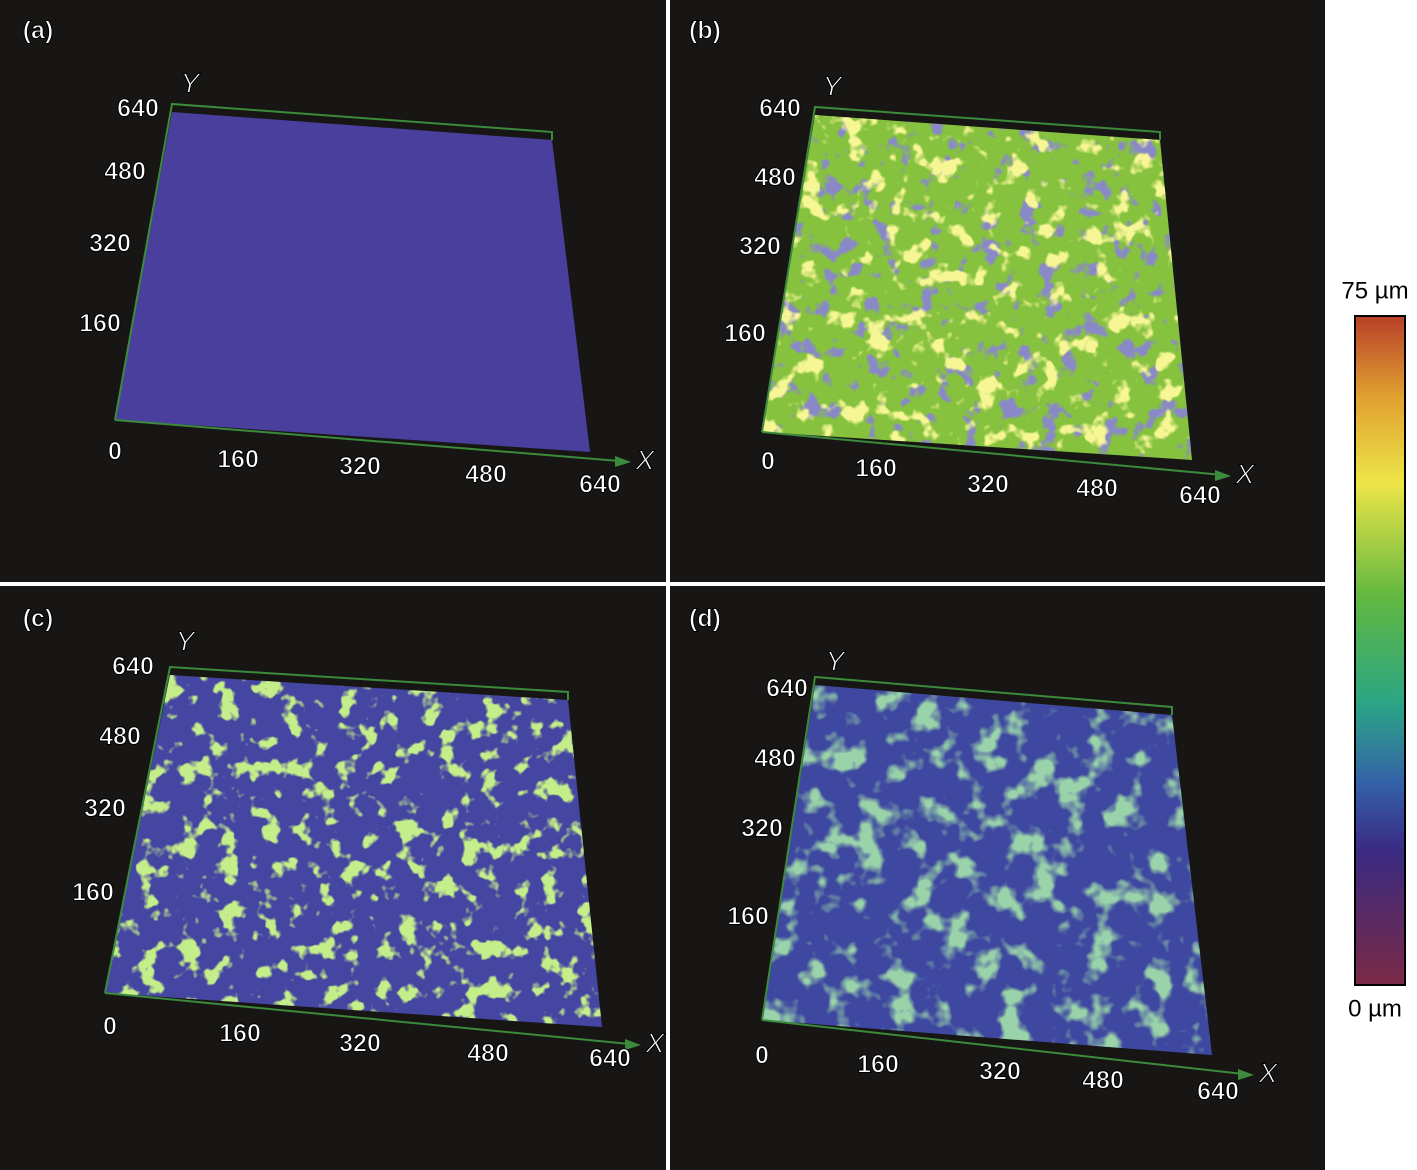 The height and width of the screenshot is (1170, 1417). Describe the element at coordinates (38, 619) in the screenshot. I see `panel-label: (c)` at that location.